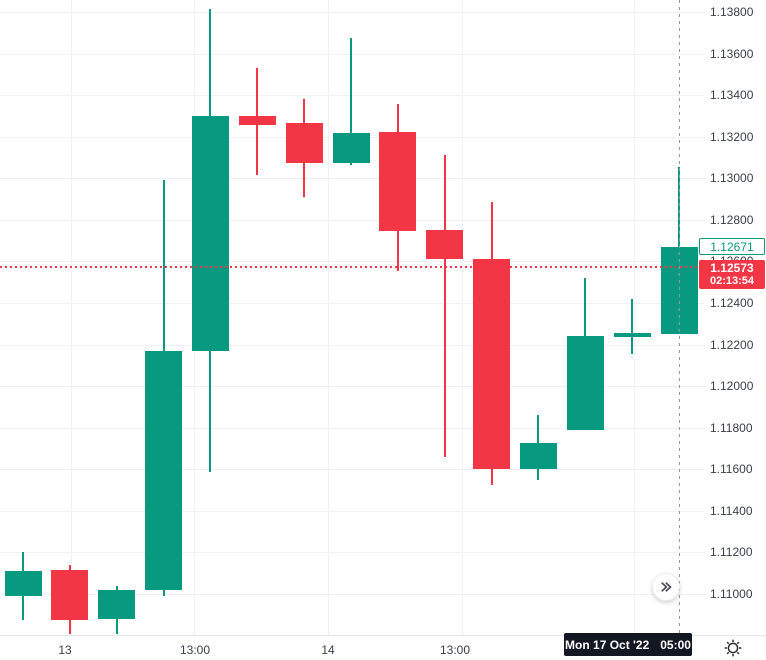 This screenshot has width=766, height=660. Describe the element at coordinates (732, 386) in the screenshot. I see `price-axis-label: 1.12000` at that location.